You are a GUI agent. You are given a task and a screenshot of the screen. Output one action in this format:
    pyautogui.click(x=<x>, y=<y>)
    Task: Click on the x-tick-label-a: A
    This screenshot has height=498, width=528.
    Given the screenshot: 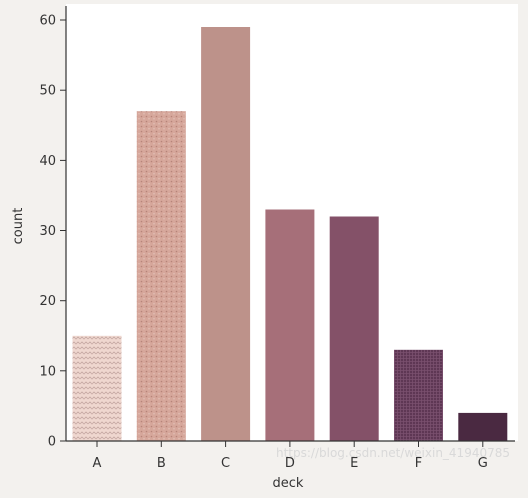 What is the action you would take?
    pyautogui.click(x=97, y=463)
    